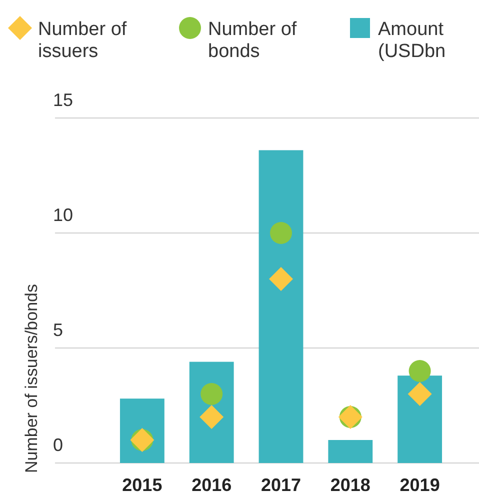 This screenshot has width=479, height=497. I want to click on y-tick-label: 5, so click(58, 330).